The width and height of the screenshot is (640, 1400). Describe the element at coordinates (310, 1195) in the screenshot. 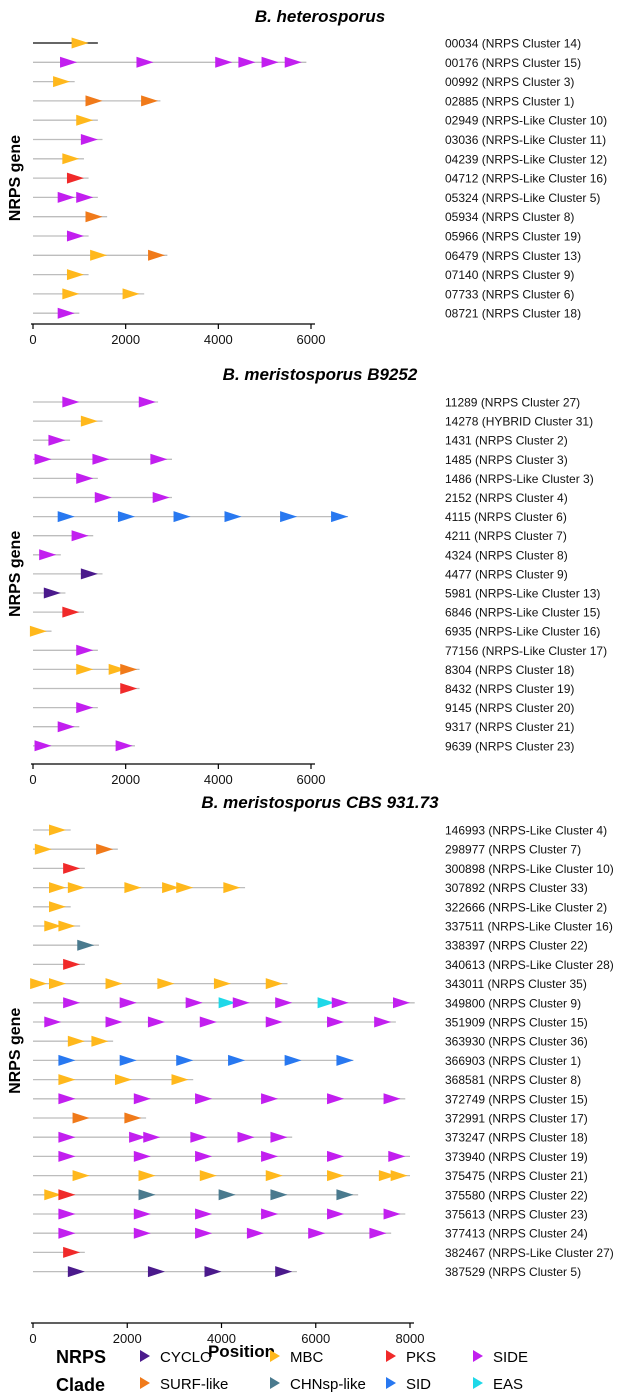

I see `gene-row: 375580 (NRPS Cluster 22)` at that location.